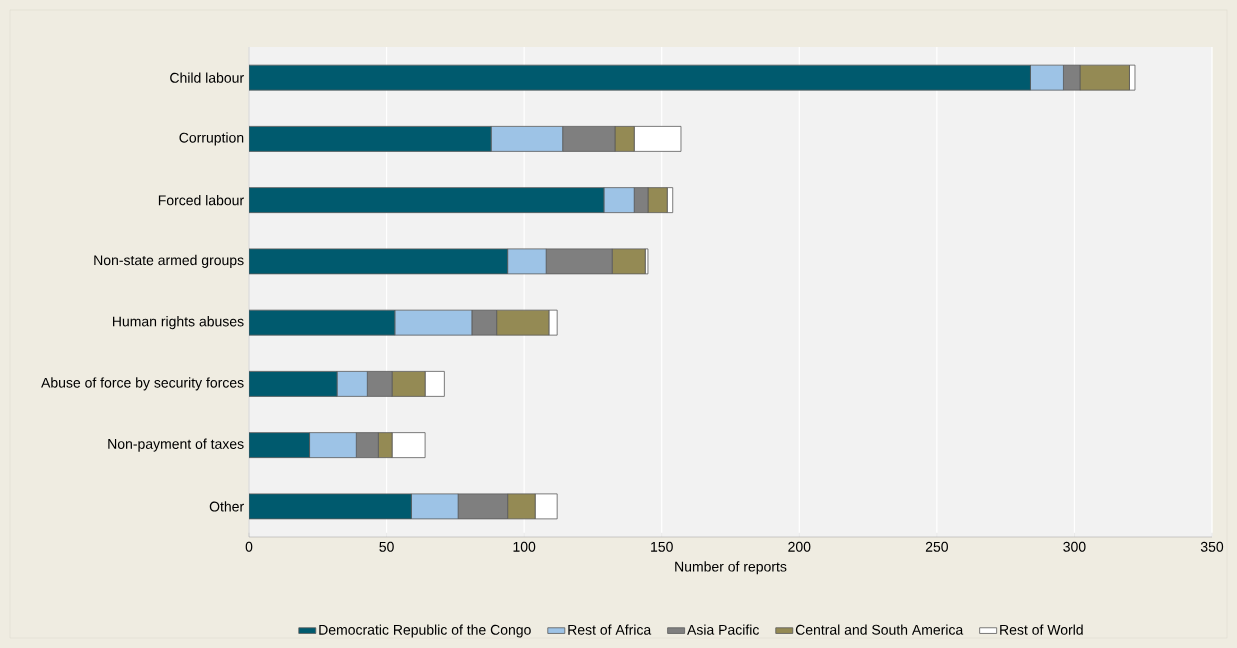 The height and width of the screenshot is (648, 1237). I want to click on x-tick-label: 100, so click(524, 546).